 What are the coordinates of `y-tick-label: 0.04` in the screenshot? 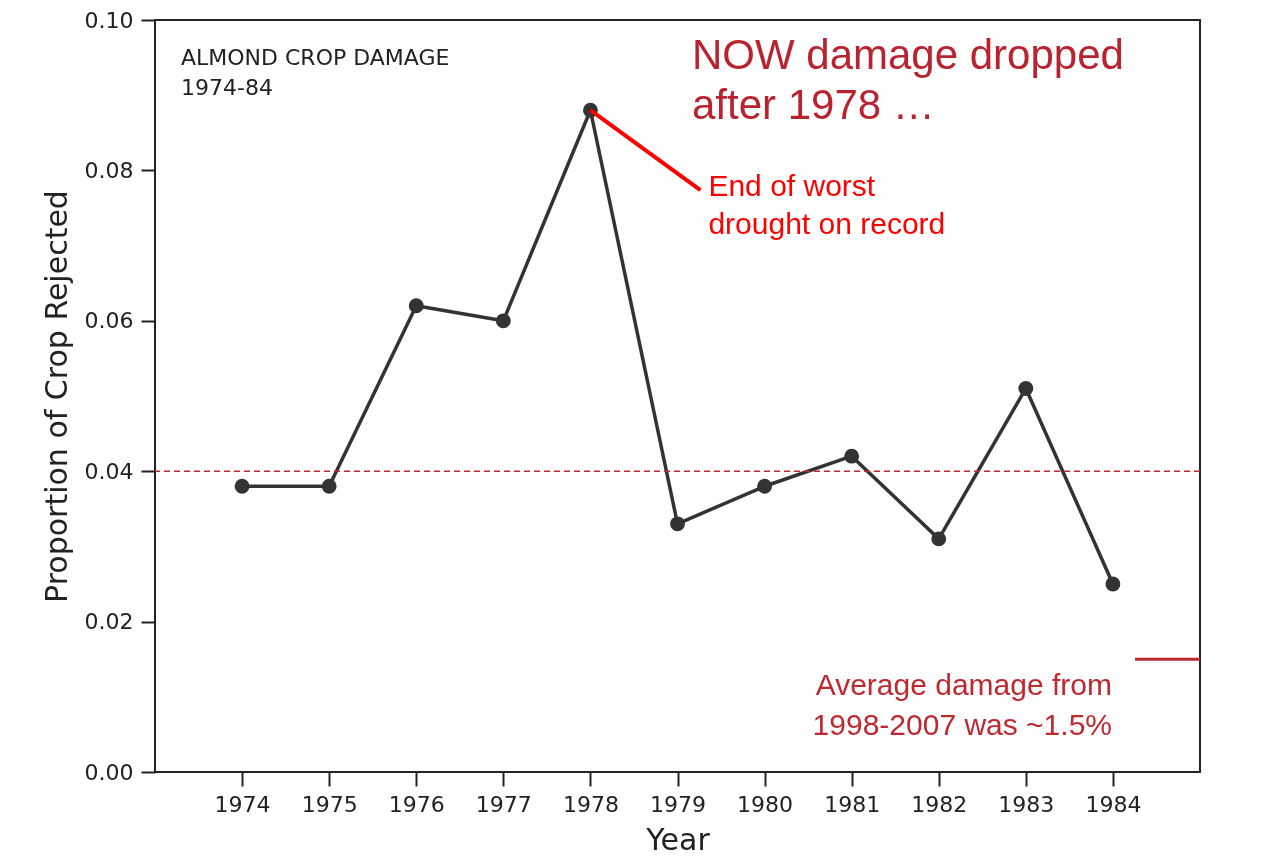 It's located at (109, 471).